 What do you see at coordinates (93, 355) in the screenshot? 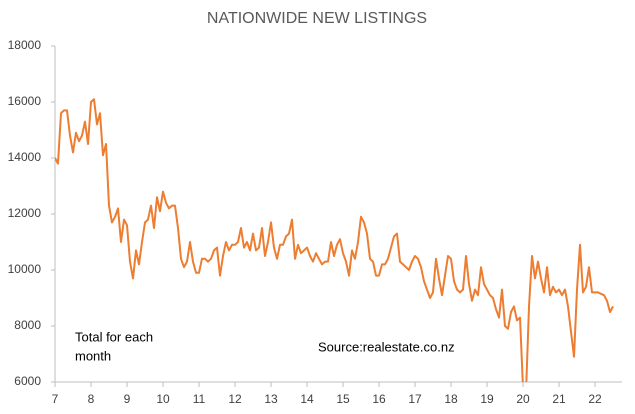
I see `annotation: month` at bounding box center [93, 355].